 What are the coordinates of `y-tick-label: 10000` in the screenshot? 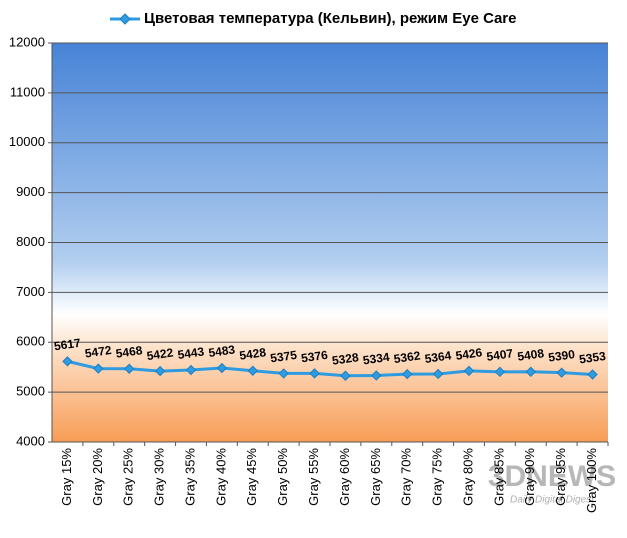 It's located at (27, 141).